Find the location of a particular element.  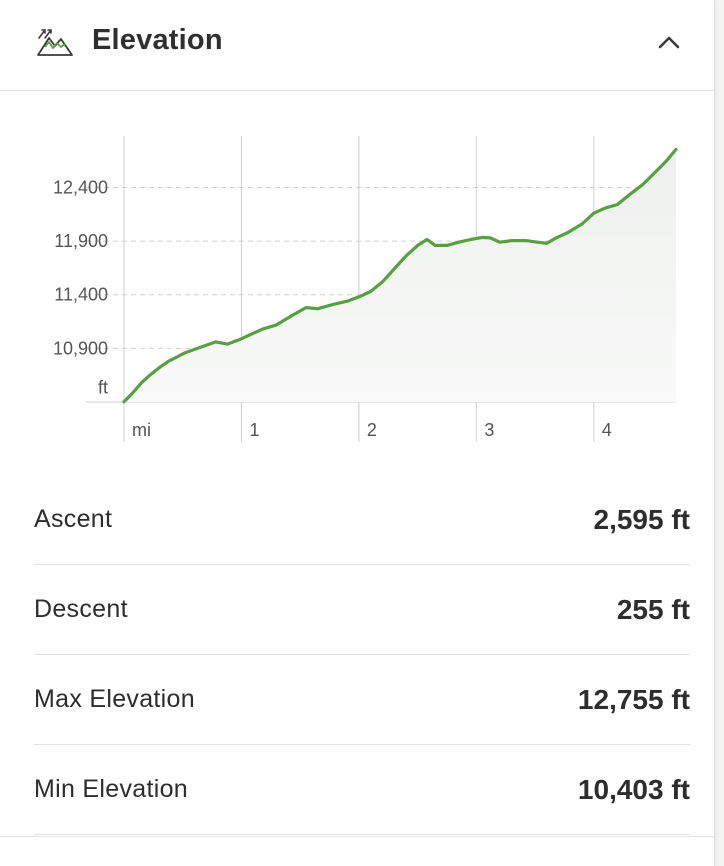

elevation-header: Elevation is located at coordinates (357, 45).